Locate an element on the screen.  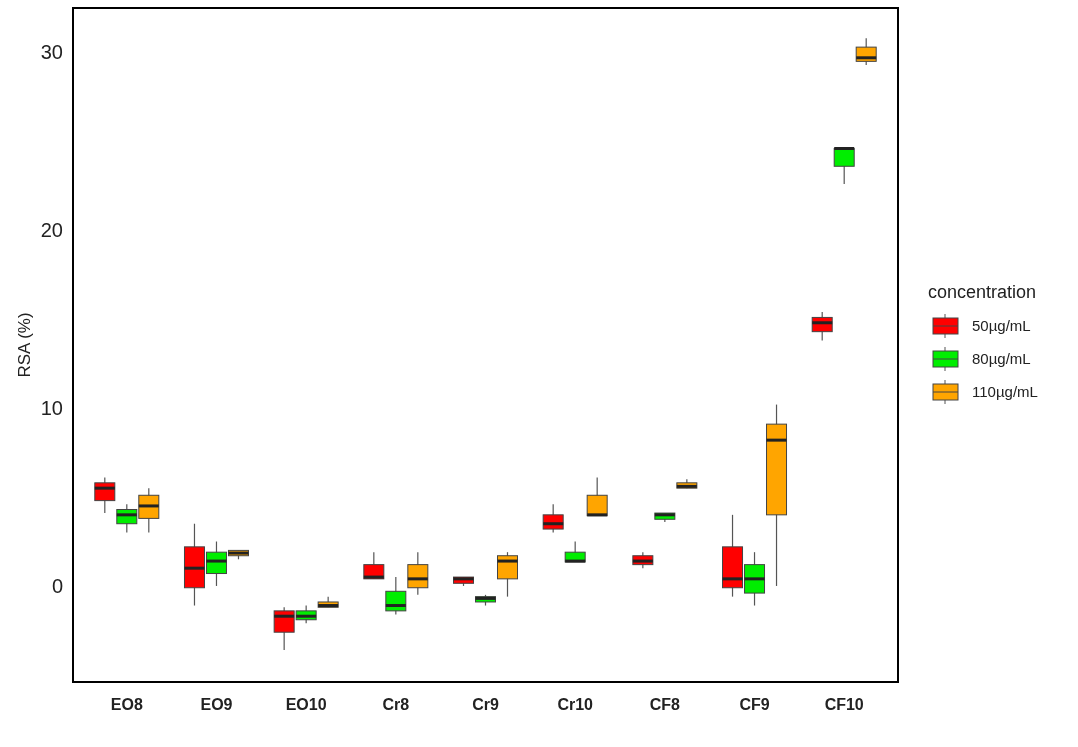
x-tick-label: Cr10 is located at coordinates (575, 704).